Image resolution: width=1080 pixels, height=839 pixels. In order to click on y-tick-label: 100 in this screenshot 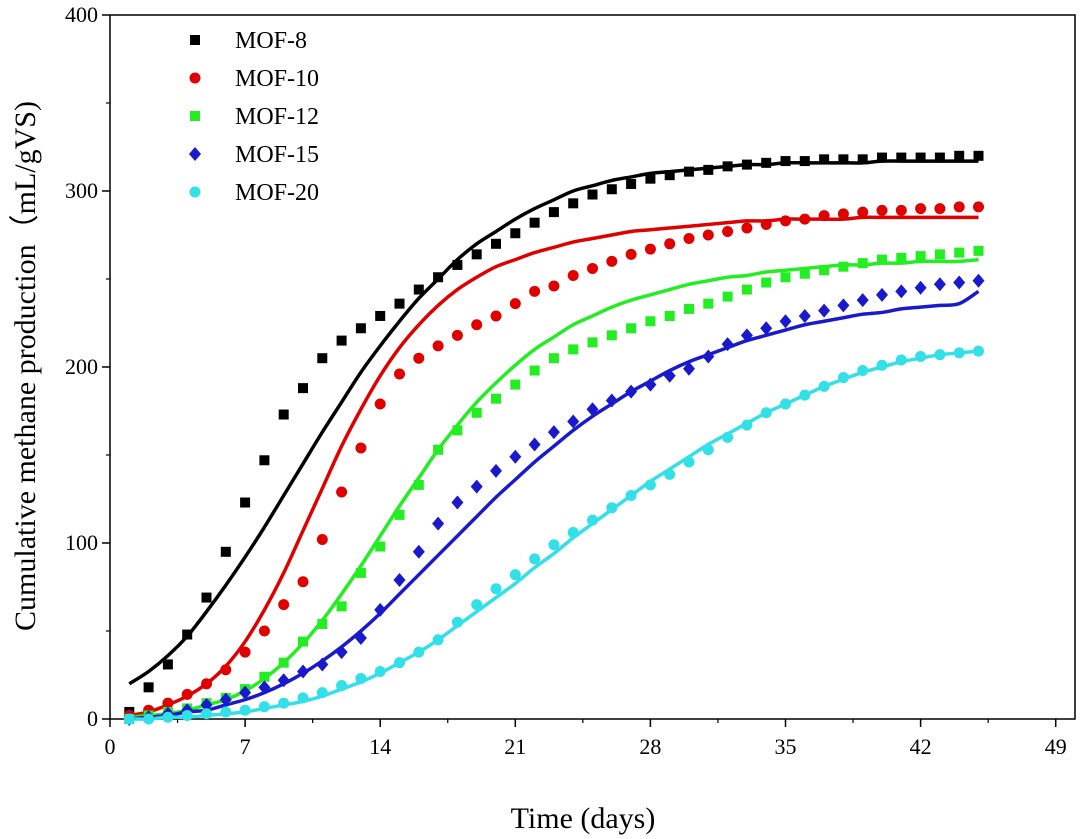, I will do `click(81, 542)`.